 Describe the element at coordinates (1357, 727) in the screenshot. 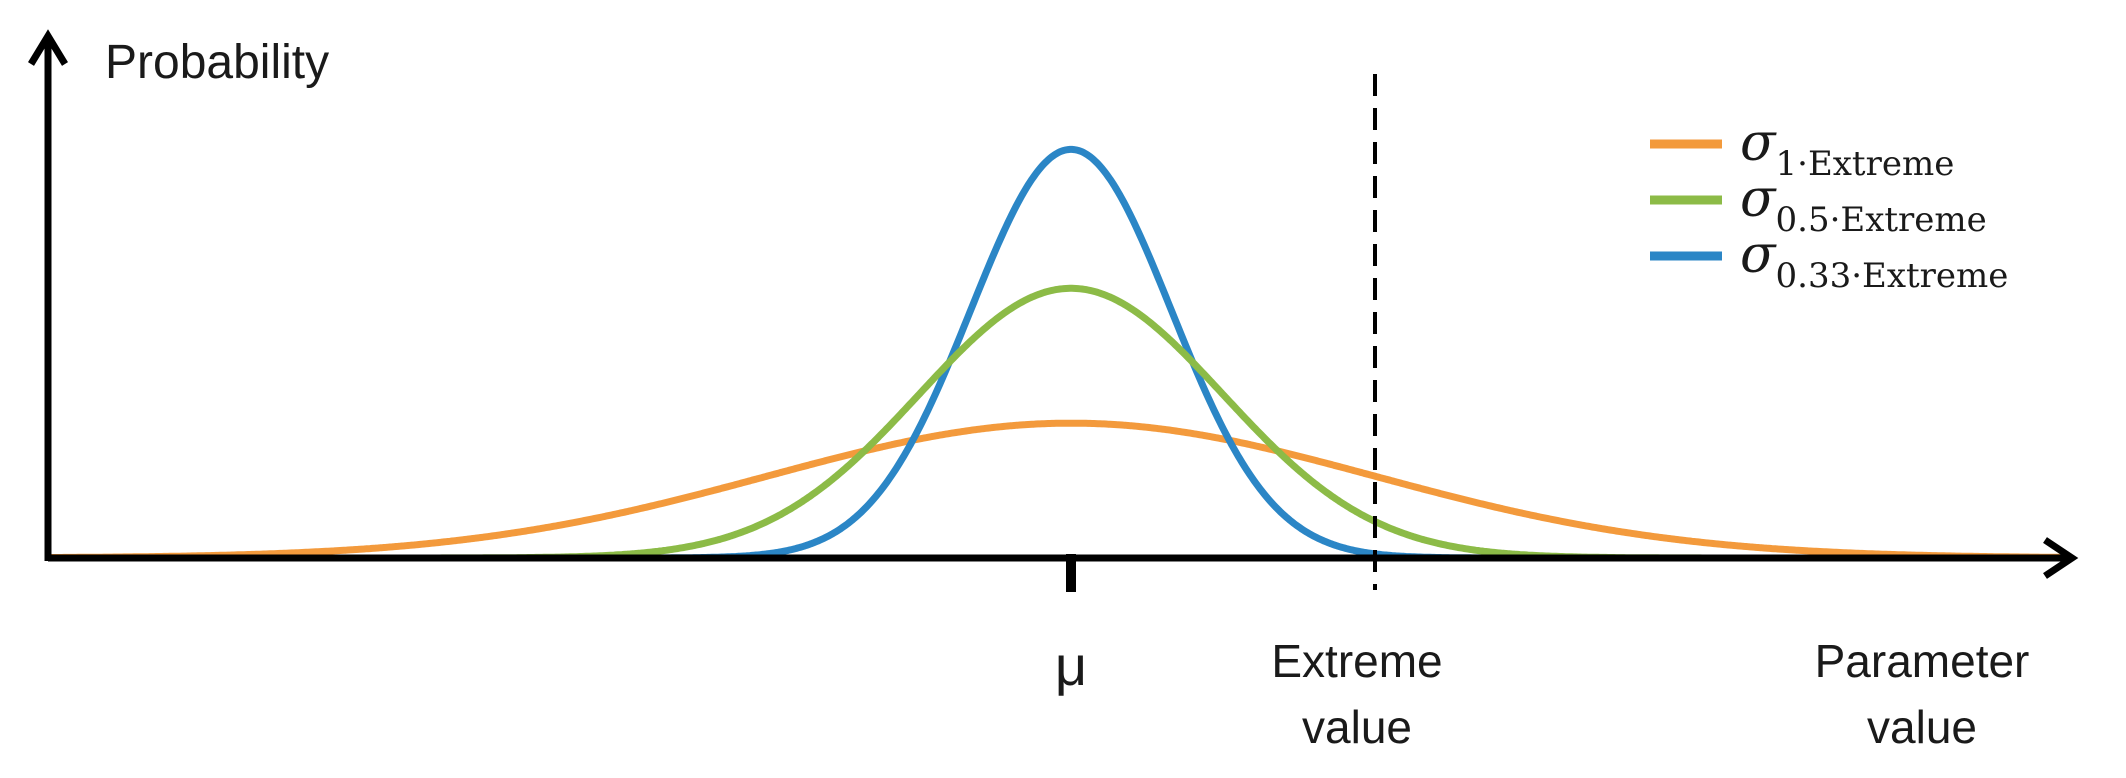

I see `extreme-label-line-2: value` at that location.